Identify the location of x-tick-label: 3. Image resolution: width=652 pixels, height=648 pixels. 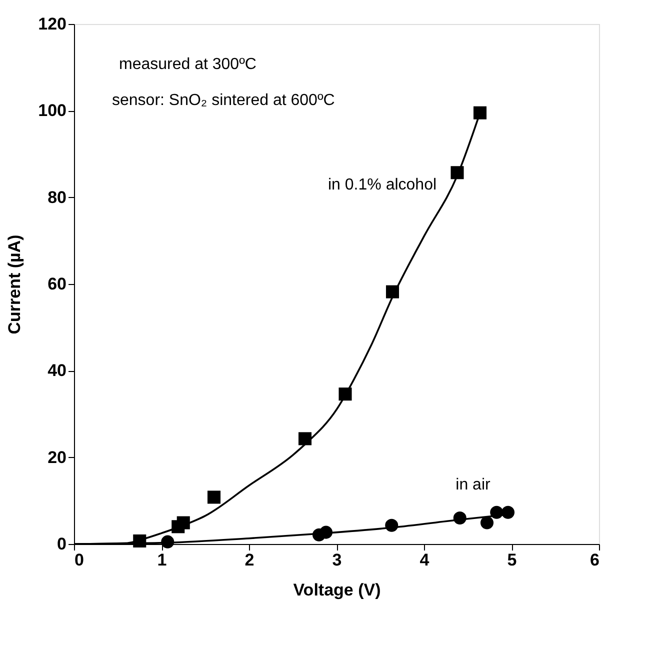
(337, 560).